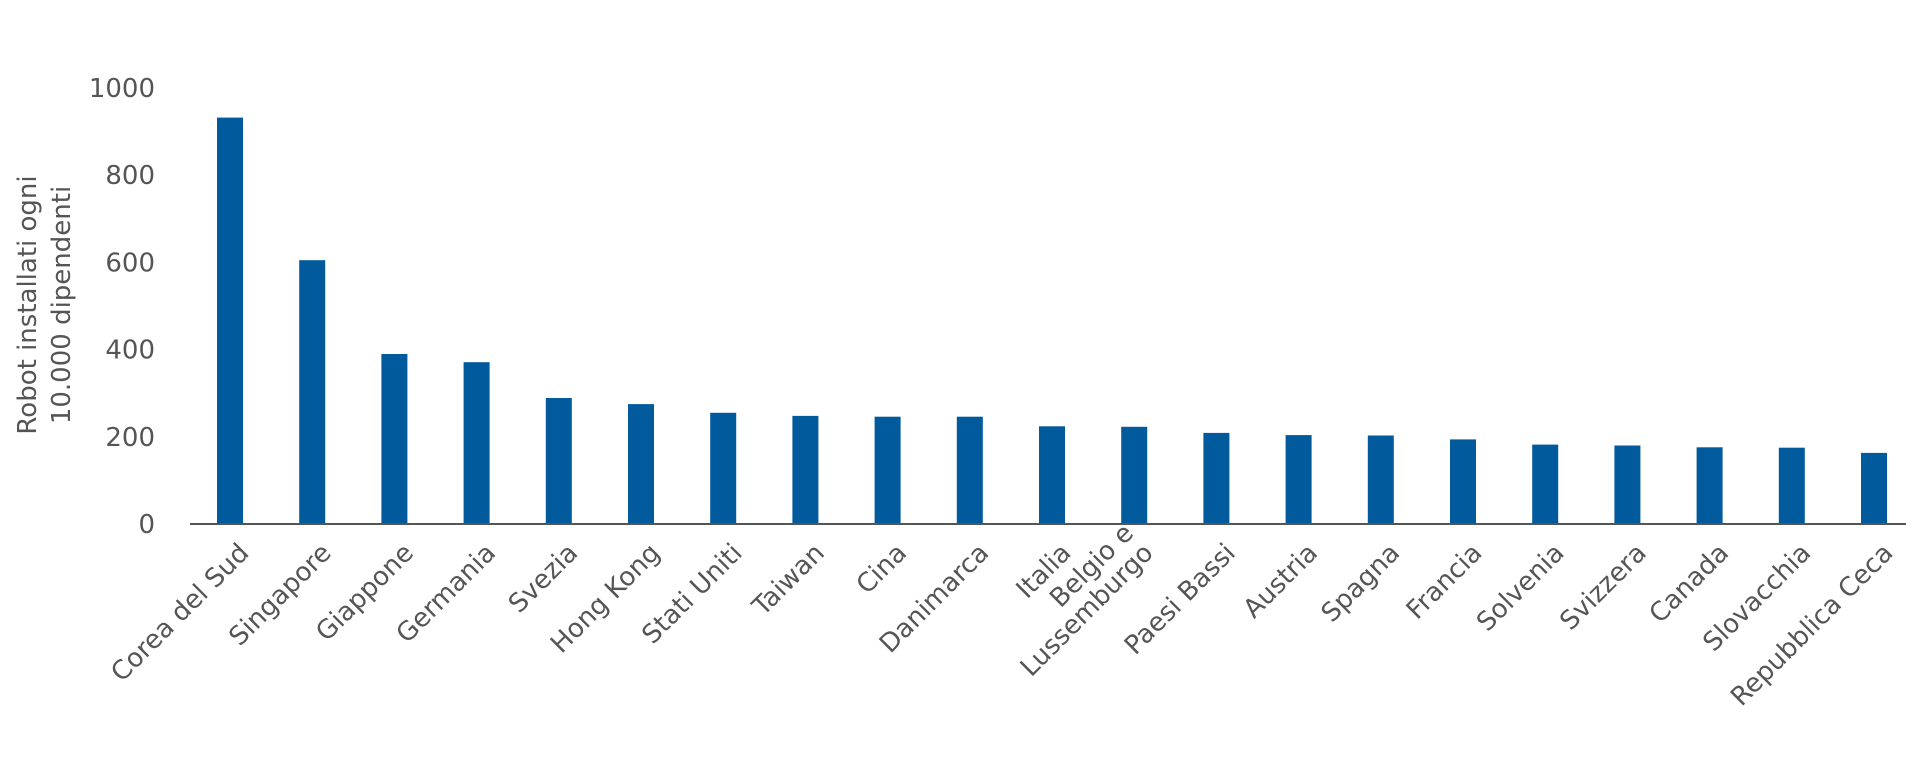 The height and width of the screenshot is (764, 1920). I want to click on y-tick-label: 400, so click(130, 351).